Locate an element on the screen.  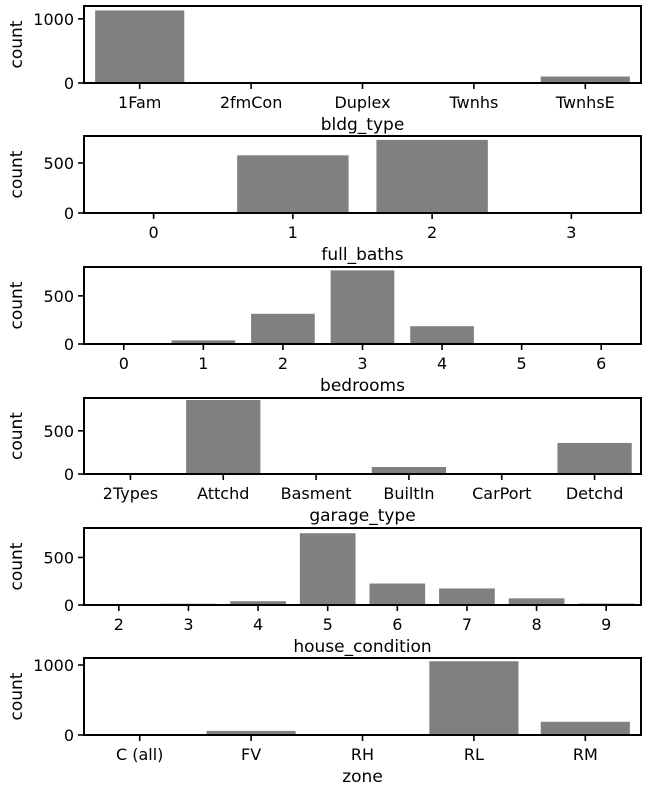
y-tick-label-house_condition-500: 500 is located at coordinates (58, 557).